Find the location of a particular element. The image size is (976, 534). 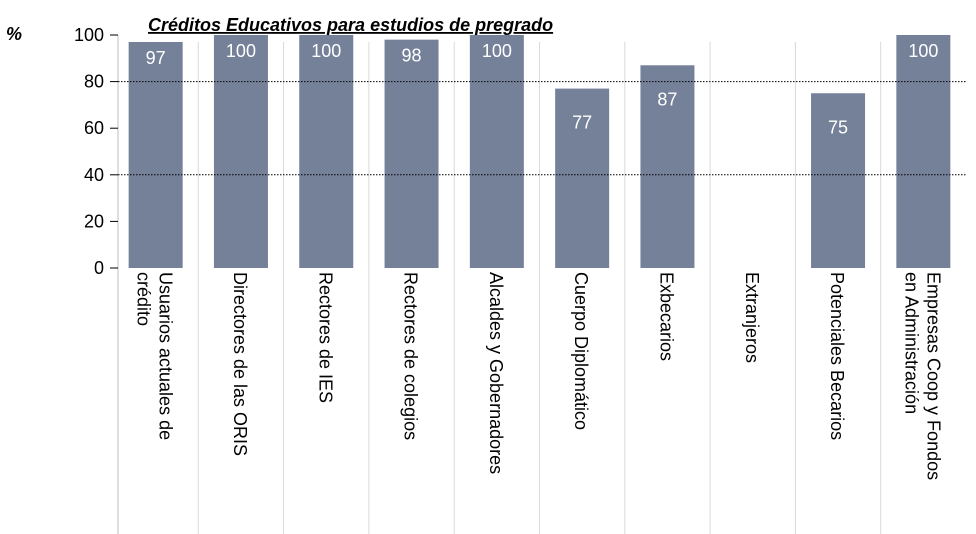

x-tick-label-line: Rectores de IES is located at coordinates (325, 337).